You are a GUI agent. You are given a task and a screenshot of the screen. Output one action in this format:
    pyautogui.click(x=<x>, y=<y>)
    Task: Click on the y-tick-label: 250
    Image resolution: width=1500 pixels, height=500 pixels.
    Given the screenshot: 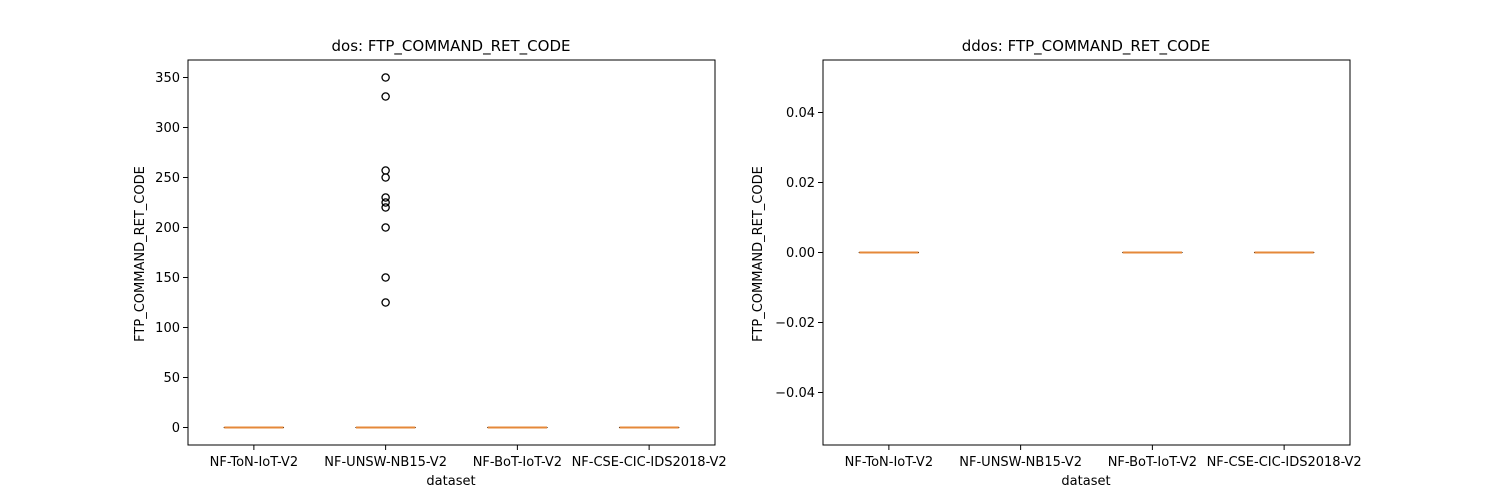 What is the action you would take?
    pyautogui.click(x=167, y=178)
    